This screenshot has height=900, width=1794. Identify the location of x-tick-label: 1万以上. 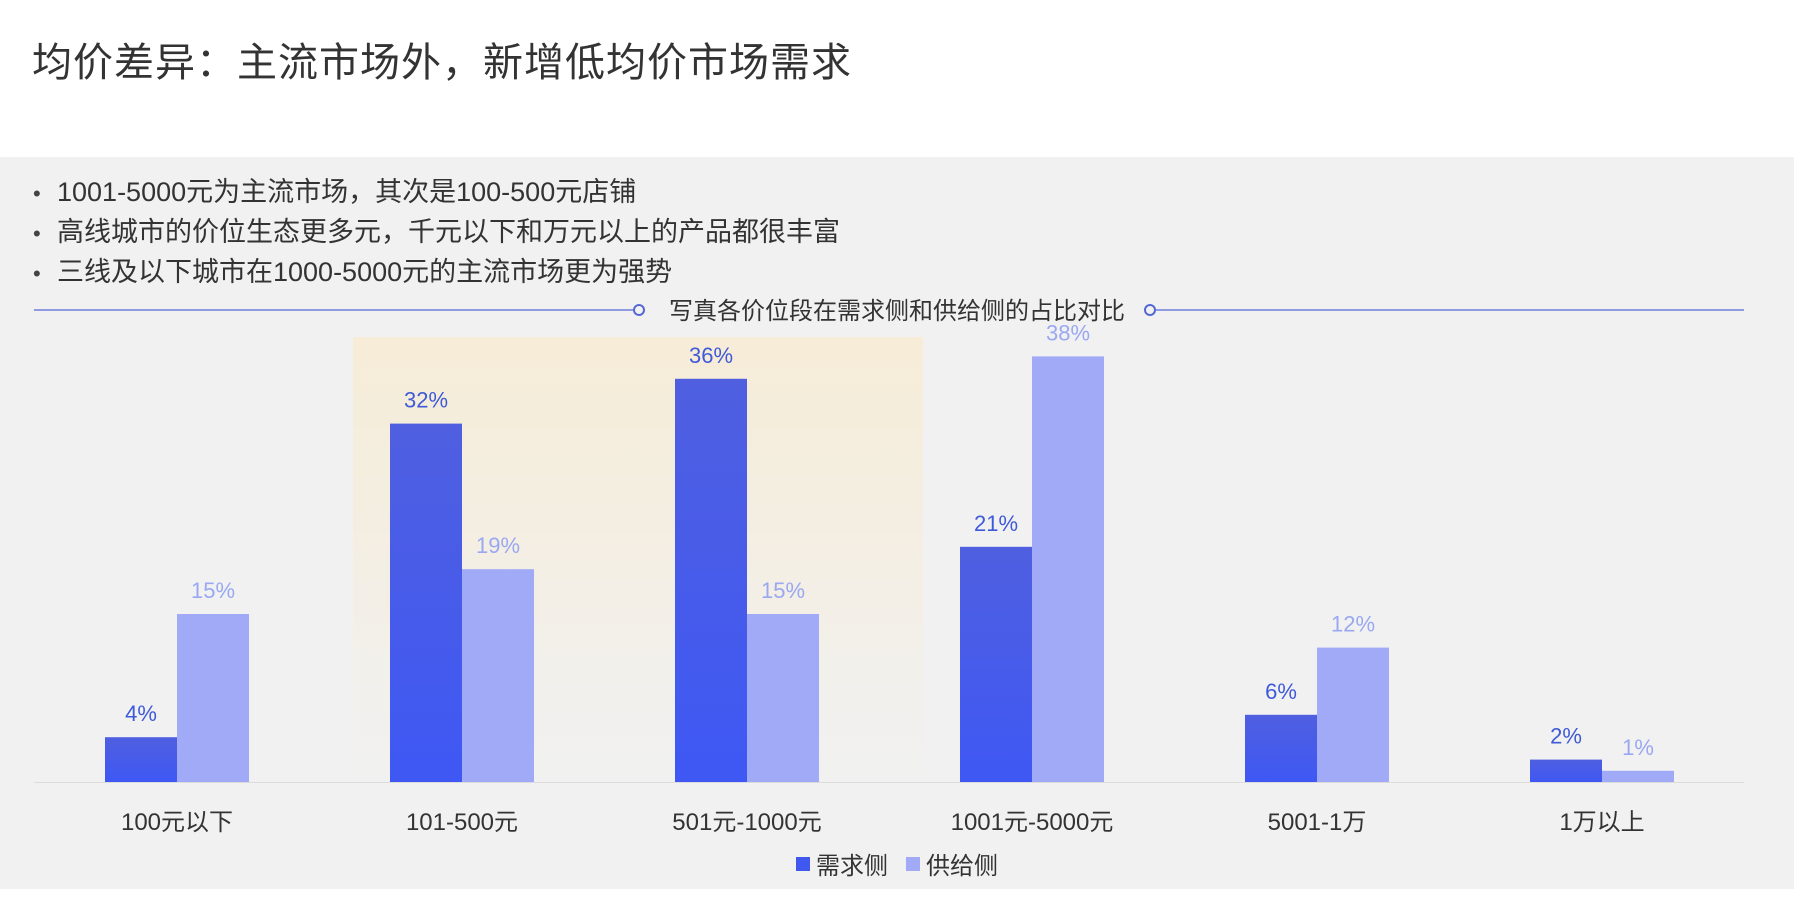
(1601, 822).